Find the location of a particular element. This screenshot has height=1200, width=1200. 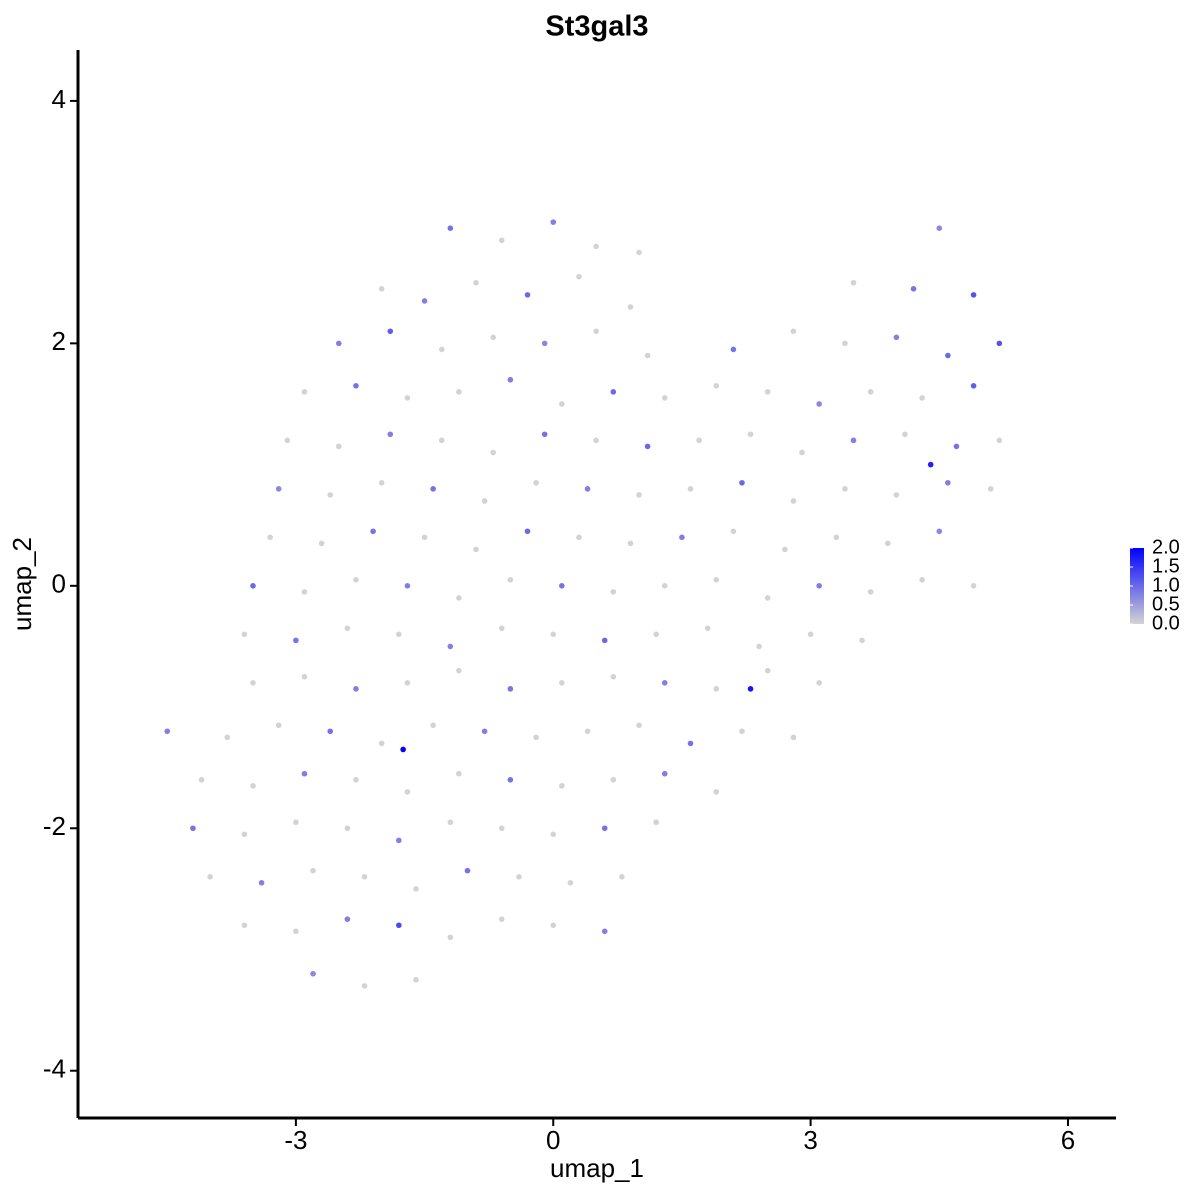

x-tick-label: -3 is located at coordinates (295, 1140).